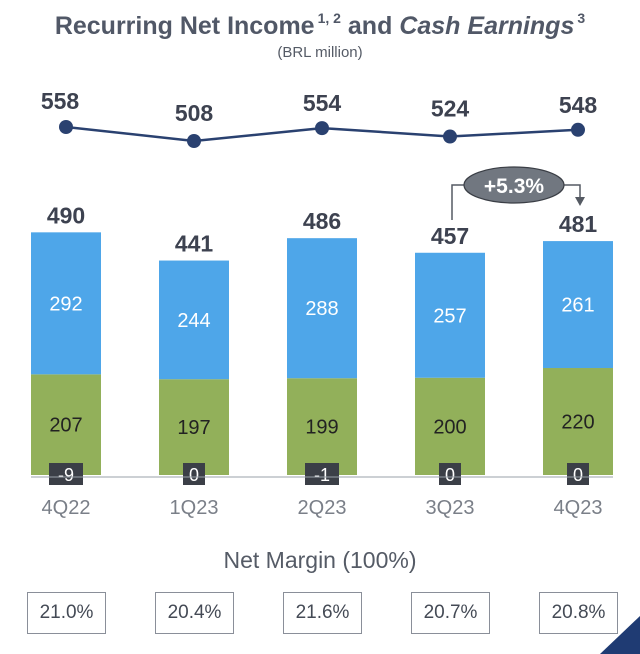 Image resolution: width=640 pixels, height=654 pixels. What do you see at coordinates (578, 508) in the screenshot?
I see `x-tick-label: 4Q23` at bounding box center [578, 508].